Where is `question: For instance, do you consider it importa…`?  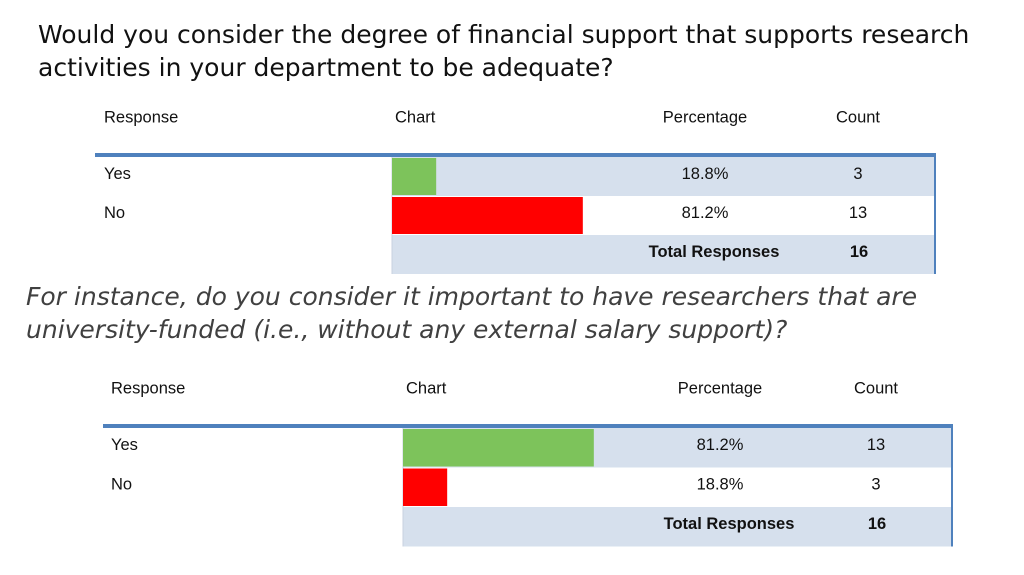
question: For instance, do you consider it importa… is located at coordinates (472, 313).